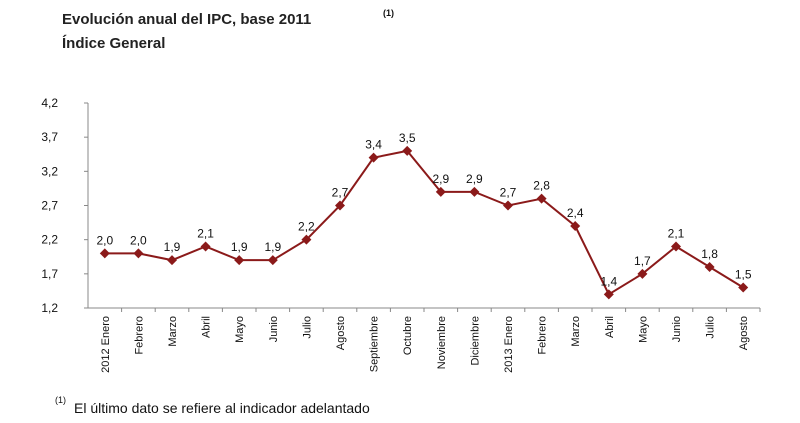 The height and width of the screenshot is (423, 800). Describe the element at coordinates (608, 281) in the screenshot. I see `value-label: 1,4` at that location.